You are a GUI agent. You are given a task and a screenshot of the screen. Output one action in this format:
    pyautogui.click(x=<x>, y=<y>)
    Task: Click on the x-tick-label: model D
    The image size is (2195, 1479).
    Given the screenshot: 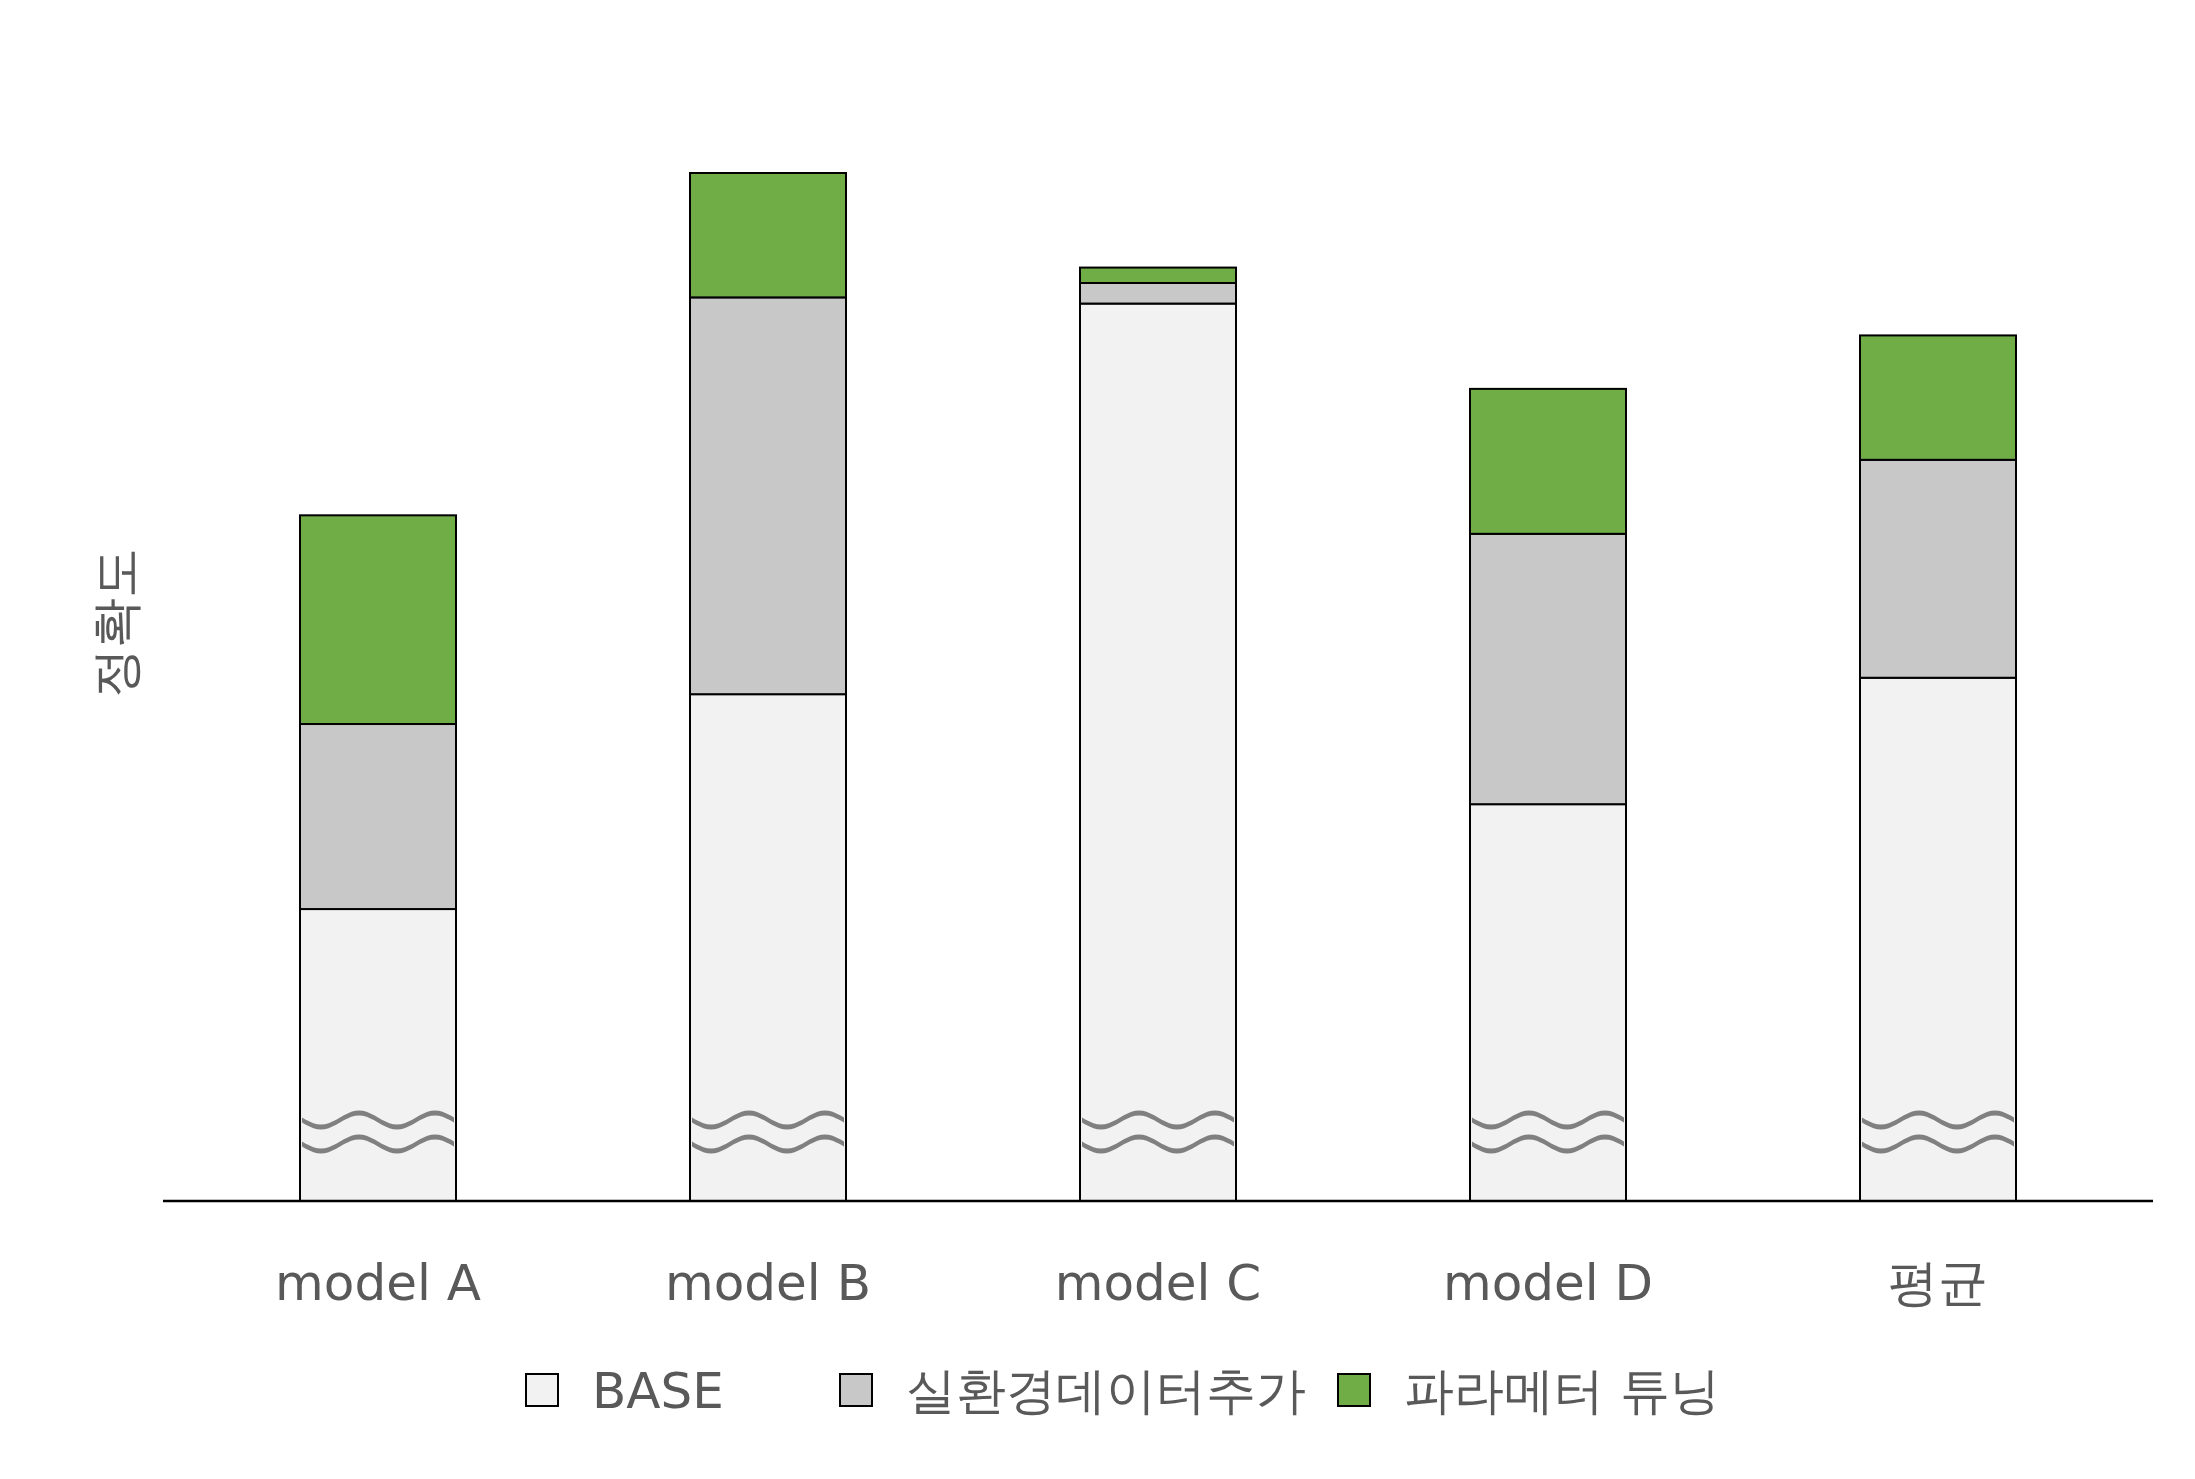 What is the action you would take?
    pyautogui.click(x=1548, y=1283)
    